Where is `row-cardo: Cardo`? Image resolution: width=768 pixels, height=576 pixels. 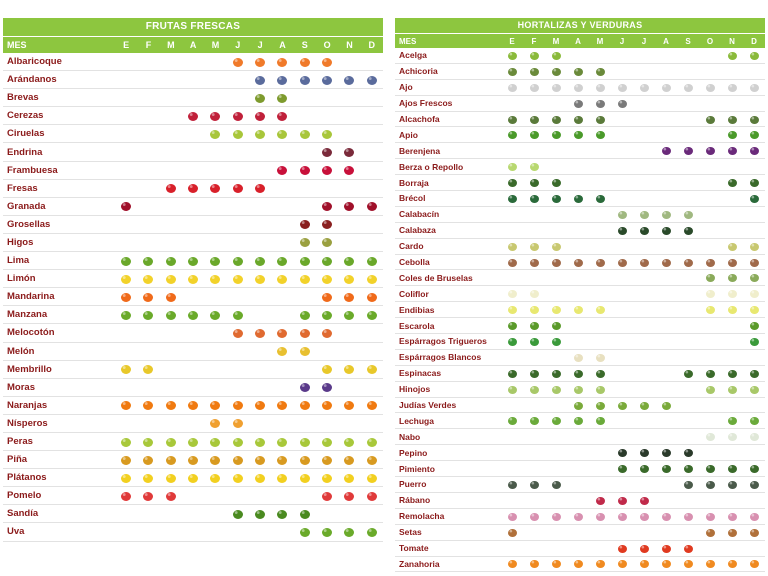 row-cardo: Cardo is located at coordinates (580, 247).